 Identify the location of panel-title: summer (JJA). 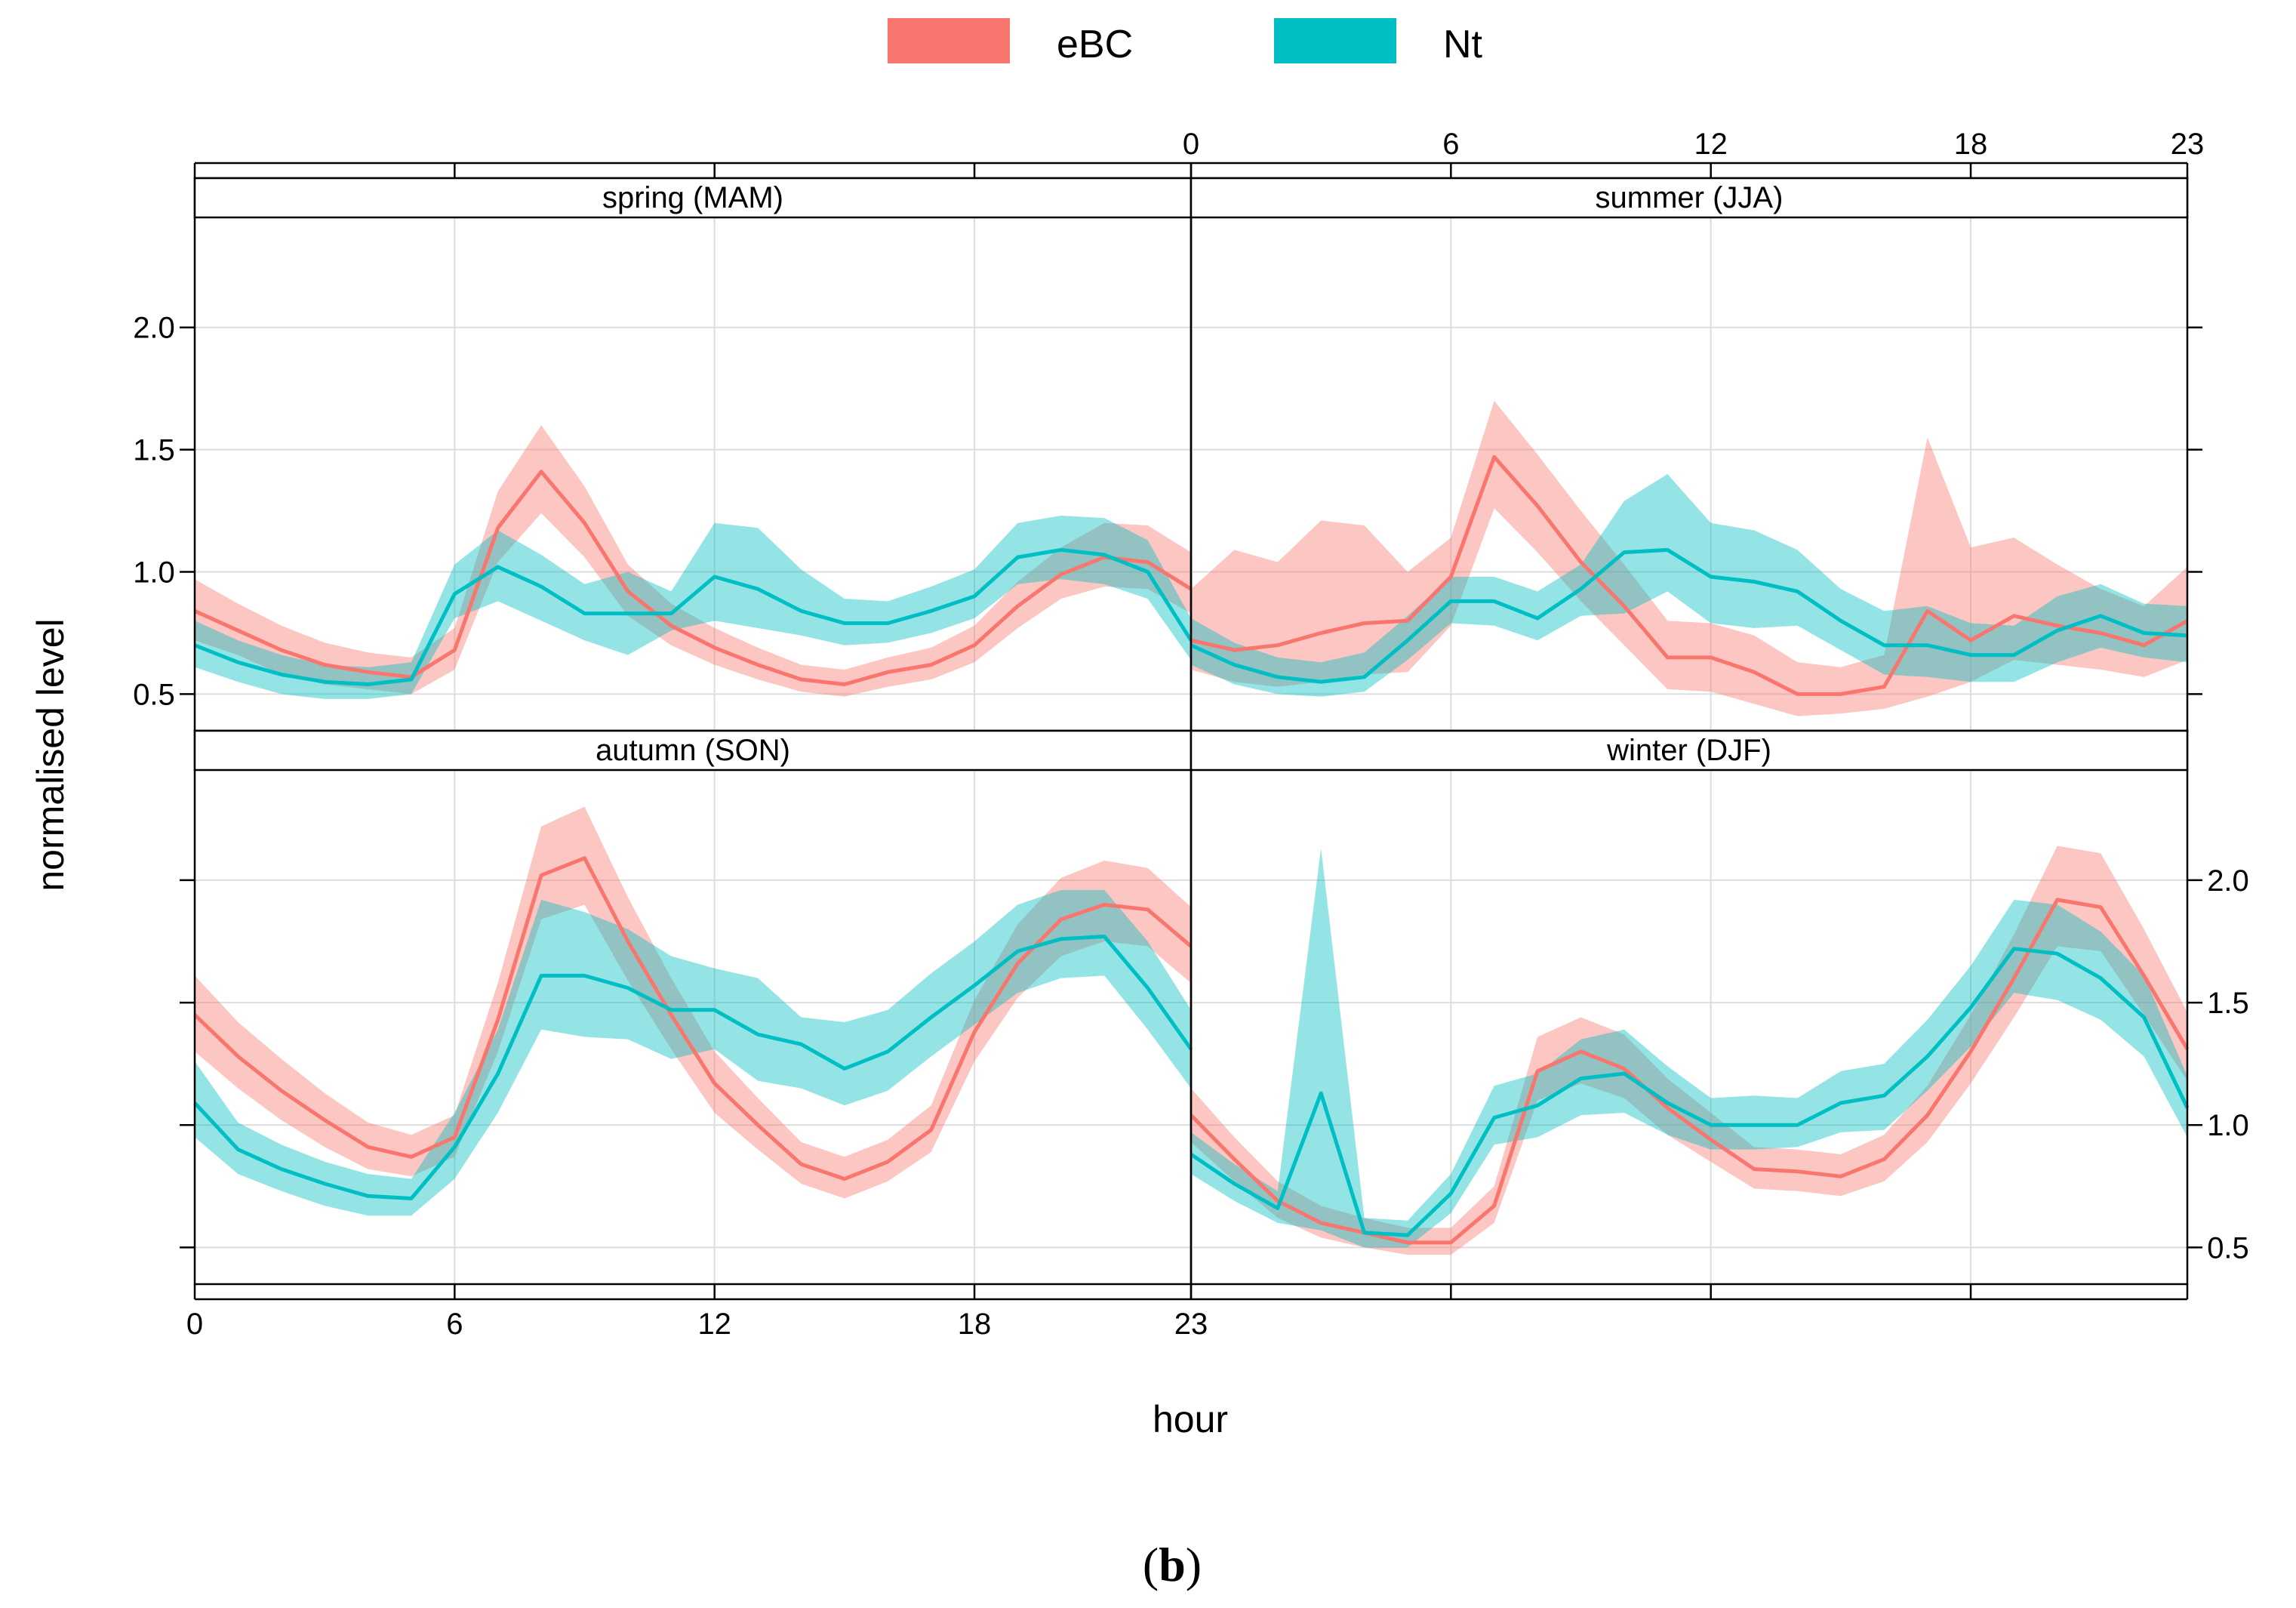
(1690, 197).